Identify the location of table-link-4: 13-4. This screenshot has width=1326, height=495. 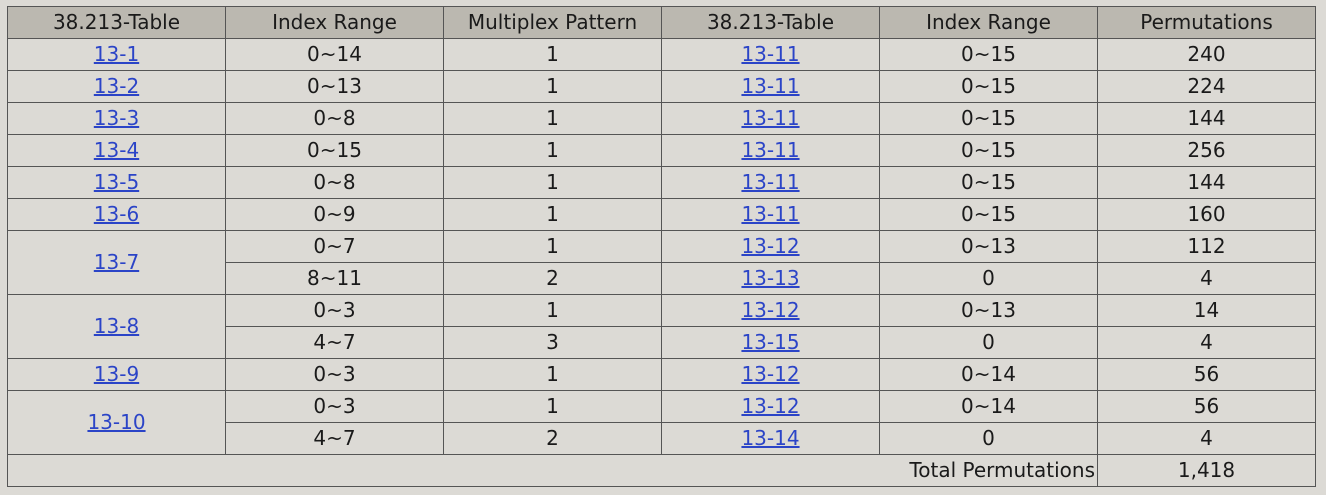
(116, 150).